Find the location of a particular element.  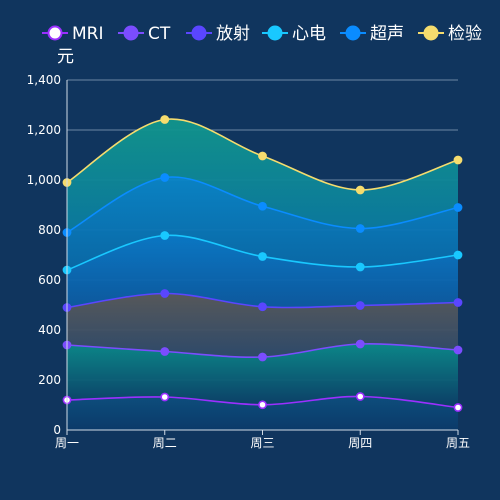

data-point-CT-周二 is located at coordinates (165, 351).